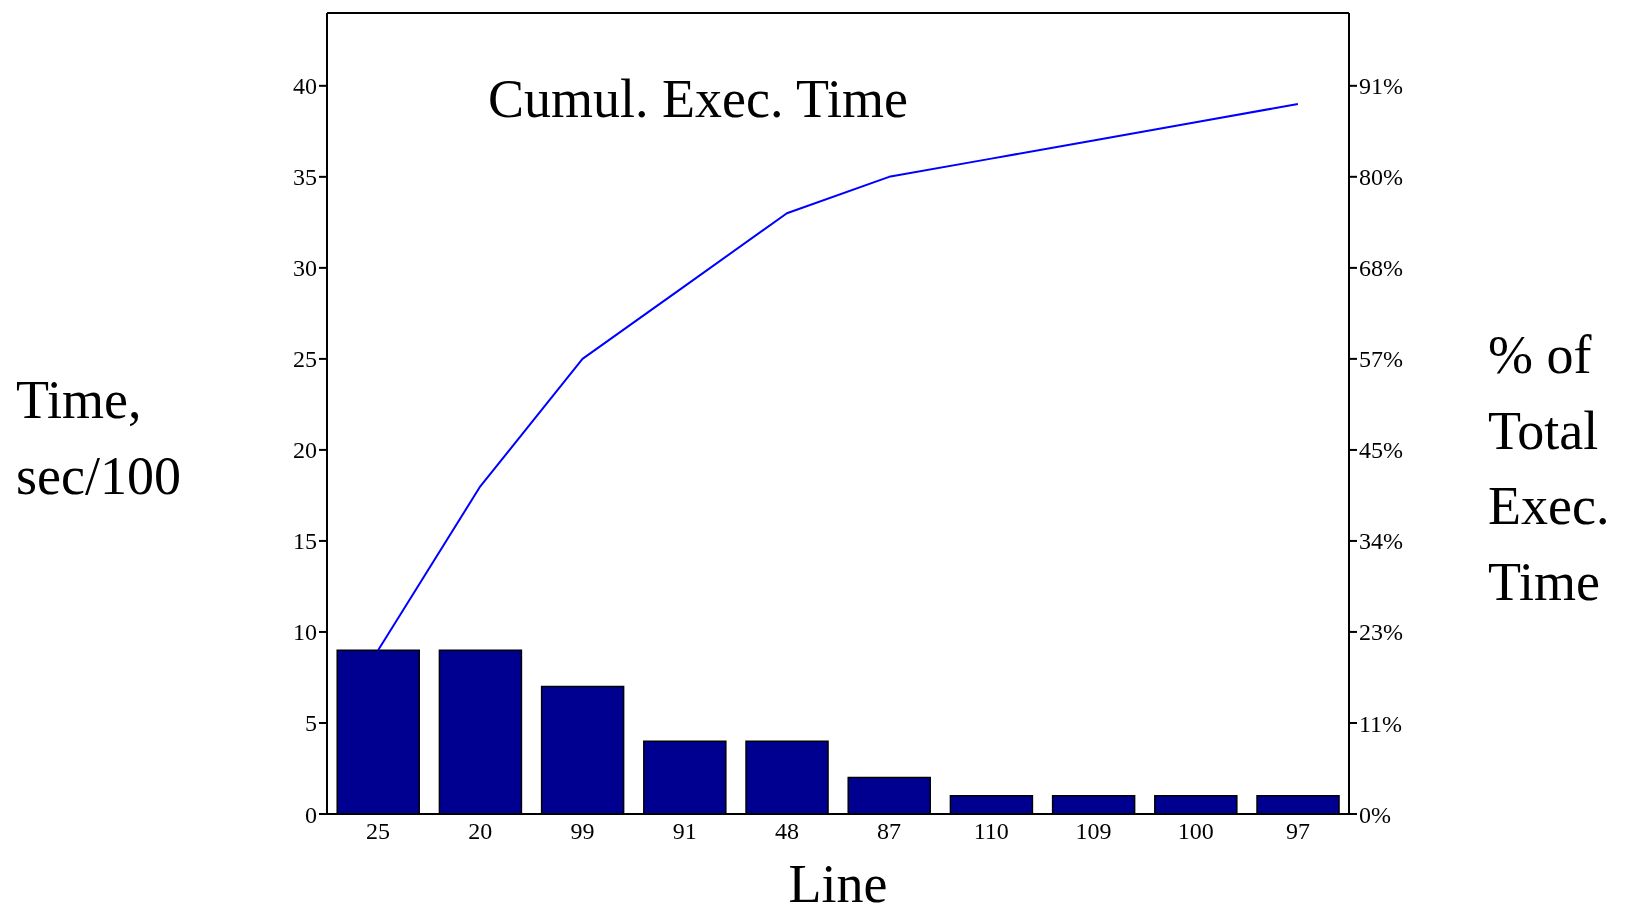 The image size is (1636, 923). Describe the element at coordinates (582, 831) in the screenshot. I see `x-tick-label: 99` at that location.